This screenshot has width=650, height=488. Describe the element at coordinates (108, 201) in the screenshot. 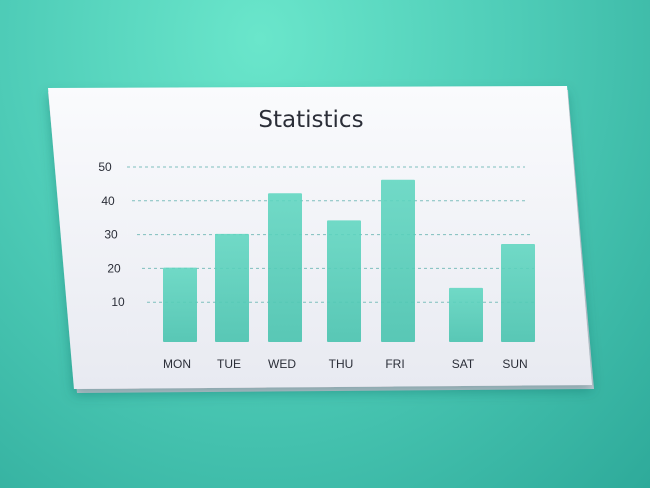

I see `y-tick-label: 40` at that location.